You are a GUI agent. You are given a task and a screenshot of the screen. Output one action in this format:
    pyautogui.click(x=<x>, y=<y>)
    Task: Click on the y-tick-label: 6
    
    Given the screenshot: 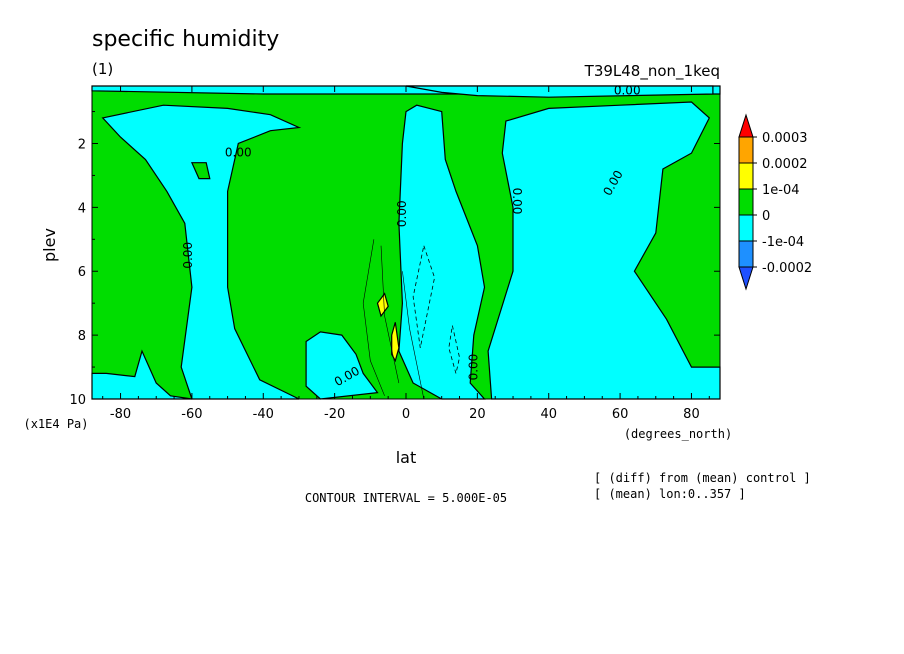 What is the action you would take?
    pyautogui.click(x=82, y=272)
    